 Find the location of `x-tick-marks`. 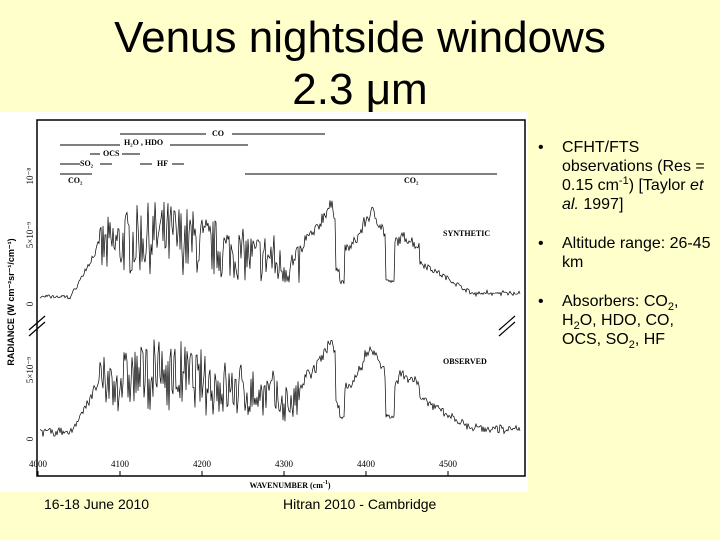

x-tick-marks is located at coordinates (243, 473).